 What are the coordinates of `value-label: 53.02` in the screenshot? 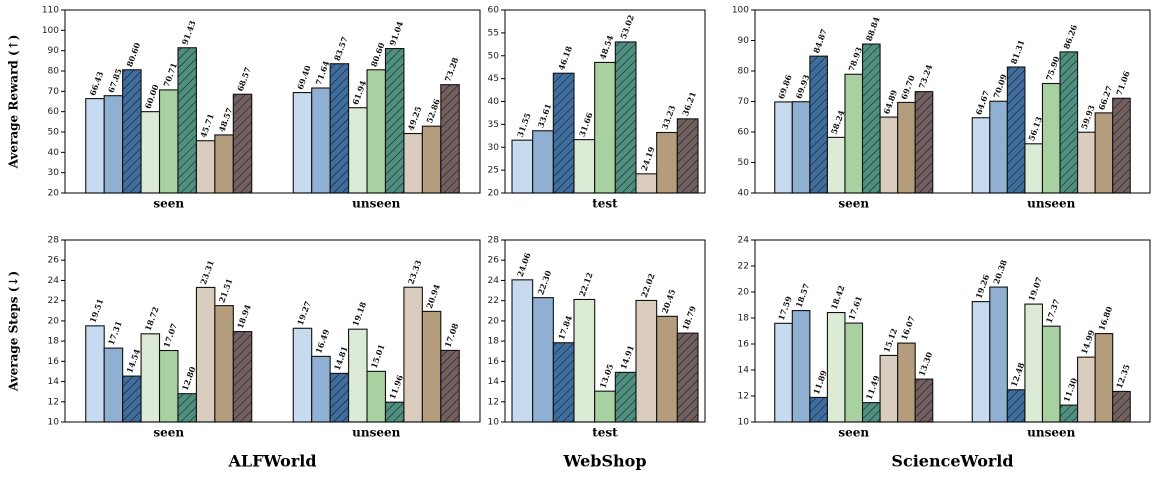 It's located at (627, 26).